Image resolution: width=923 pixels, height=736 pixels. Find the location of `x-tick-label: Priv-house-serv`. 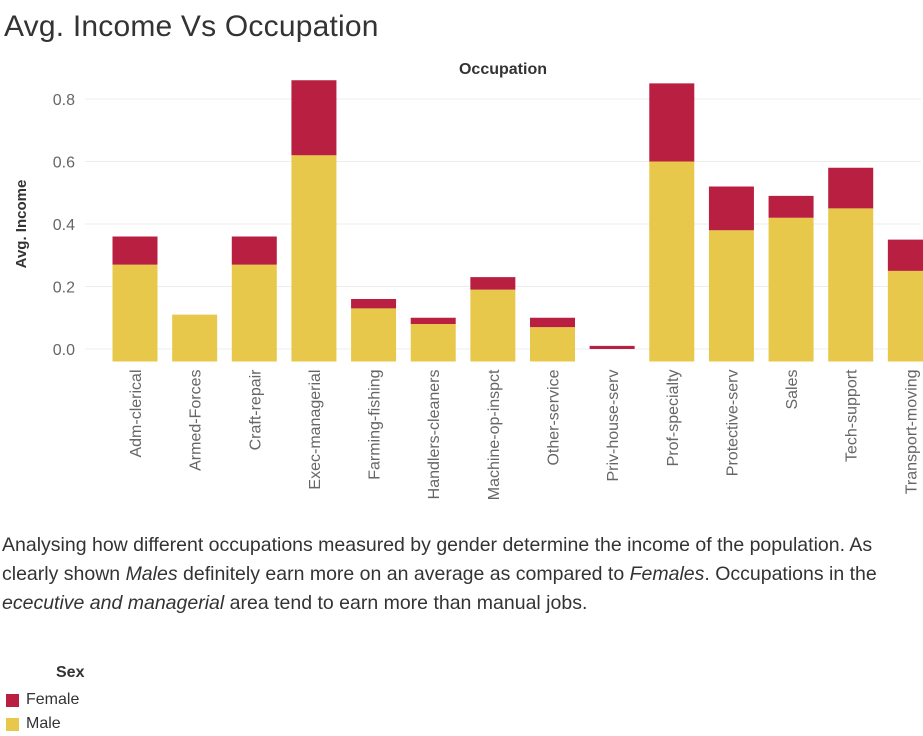

x-tick-label: Priv-house-serv is located at coordinates (613, 426).